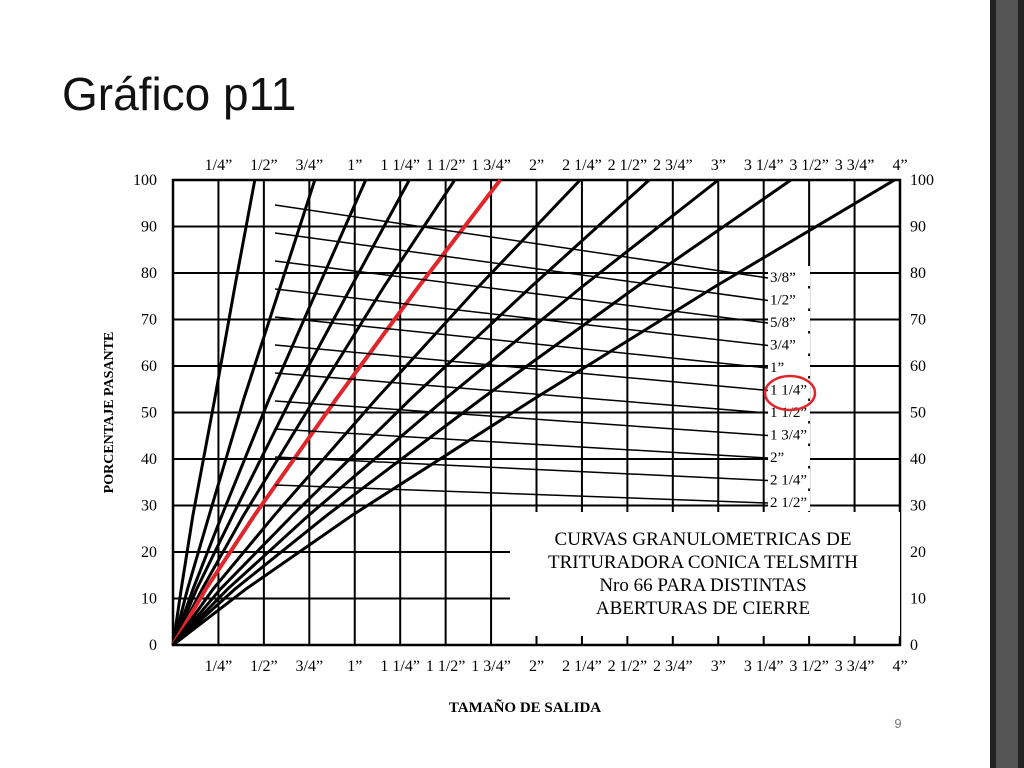 The height and width of the screenshot is (768, 1024). I want to click on y-tick-label: 10, so click(149, 599).